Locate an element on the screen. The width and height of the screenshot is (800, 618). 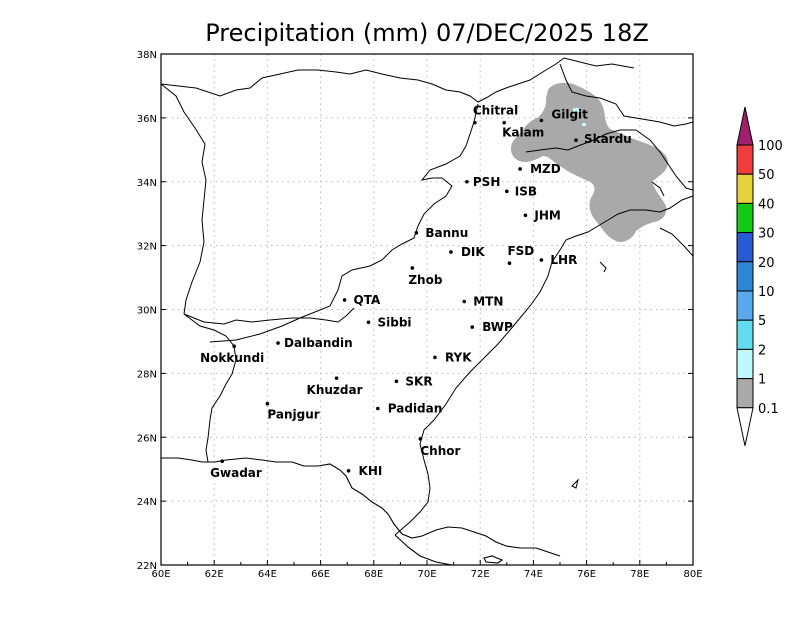
city-label-bannu: Bannu is located at coordinates (446, 233).